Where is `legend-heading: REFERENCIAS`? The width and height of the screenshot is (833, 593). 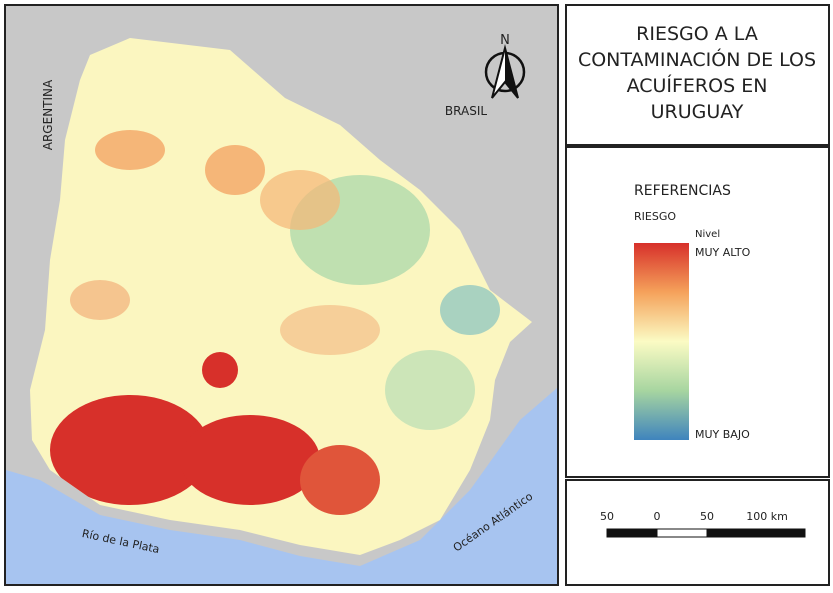 legend-heading: REFERENCIAS is located at coordinates (682, 191).